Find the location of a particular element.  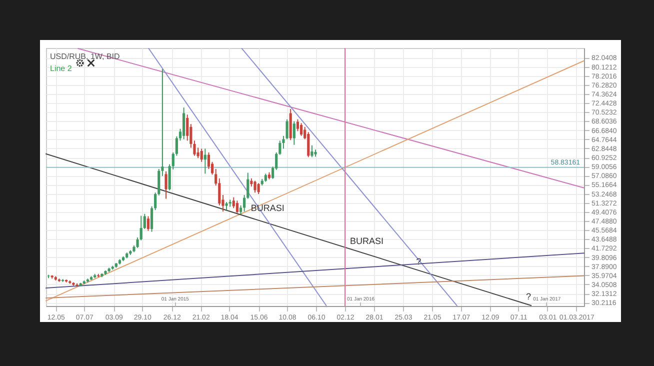

annotation: BURASI is located at coordinates (367, 241).